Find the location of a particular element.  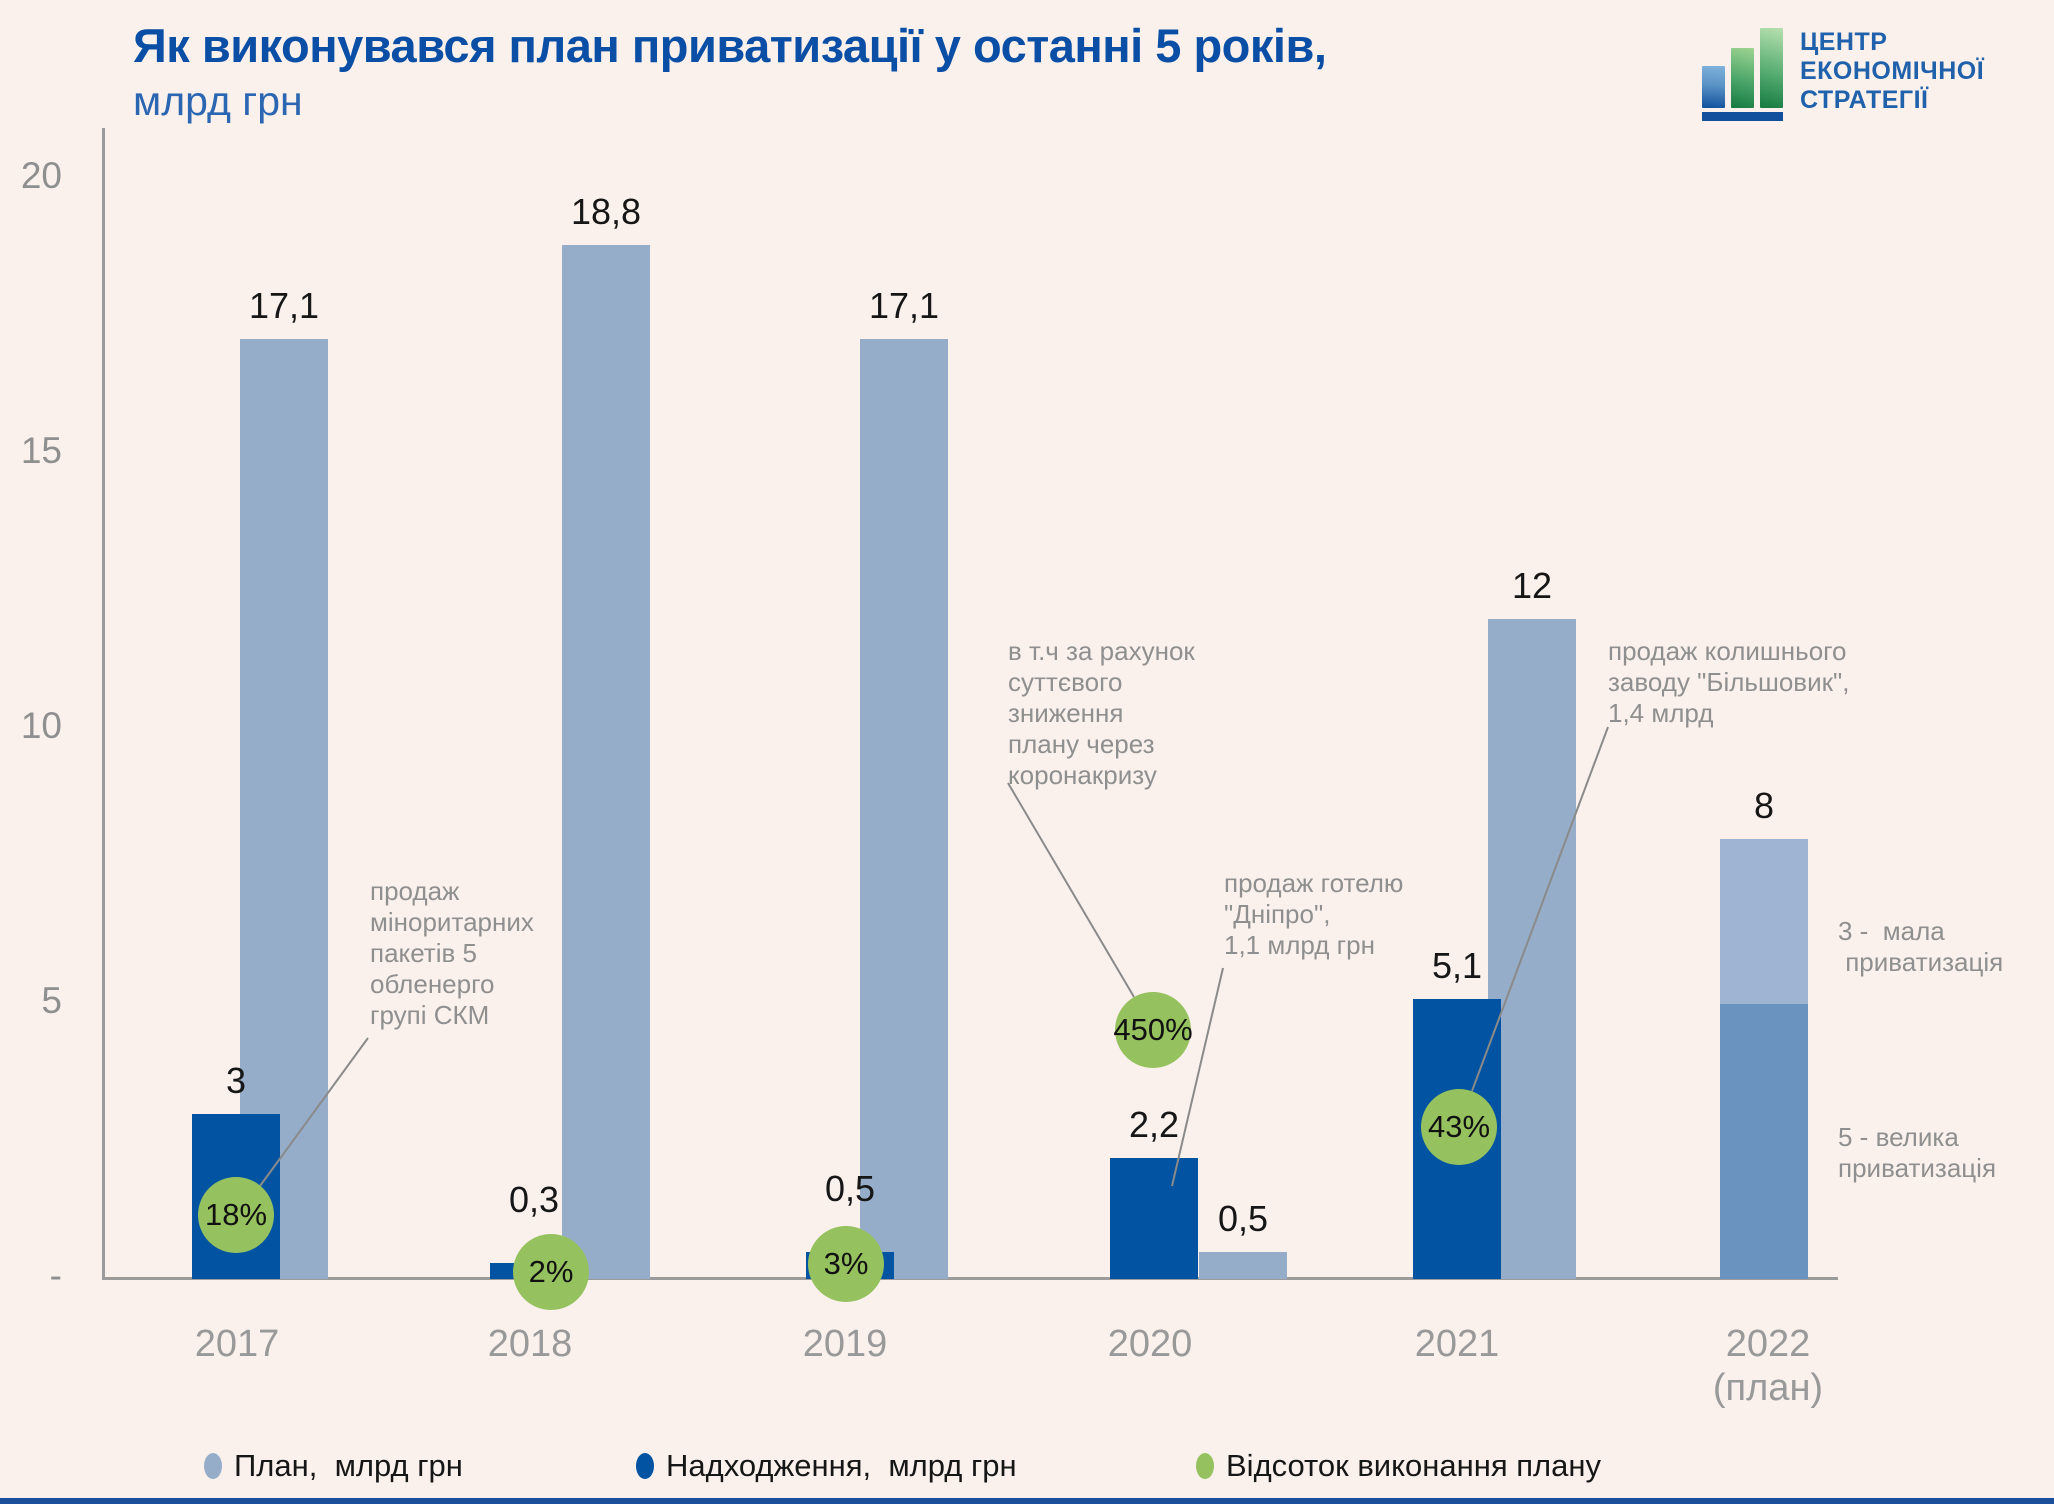

actual-value-2018: 0,3 is located at coordinates (534, 1199).